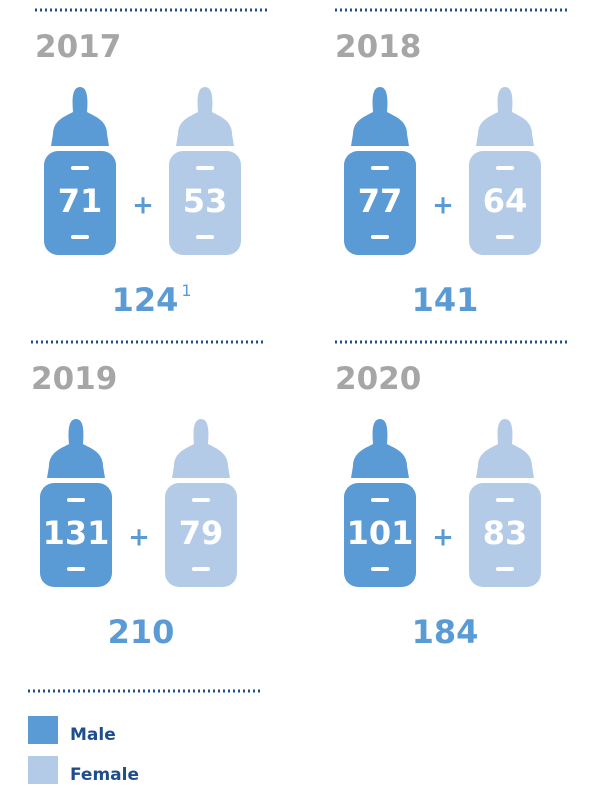  I want to click on bottle-value: 131, so click(76, 533).